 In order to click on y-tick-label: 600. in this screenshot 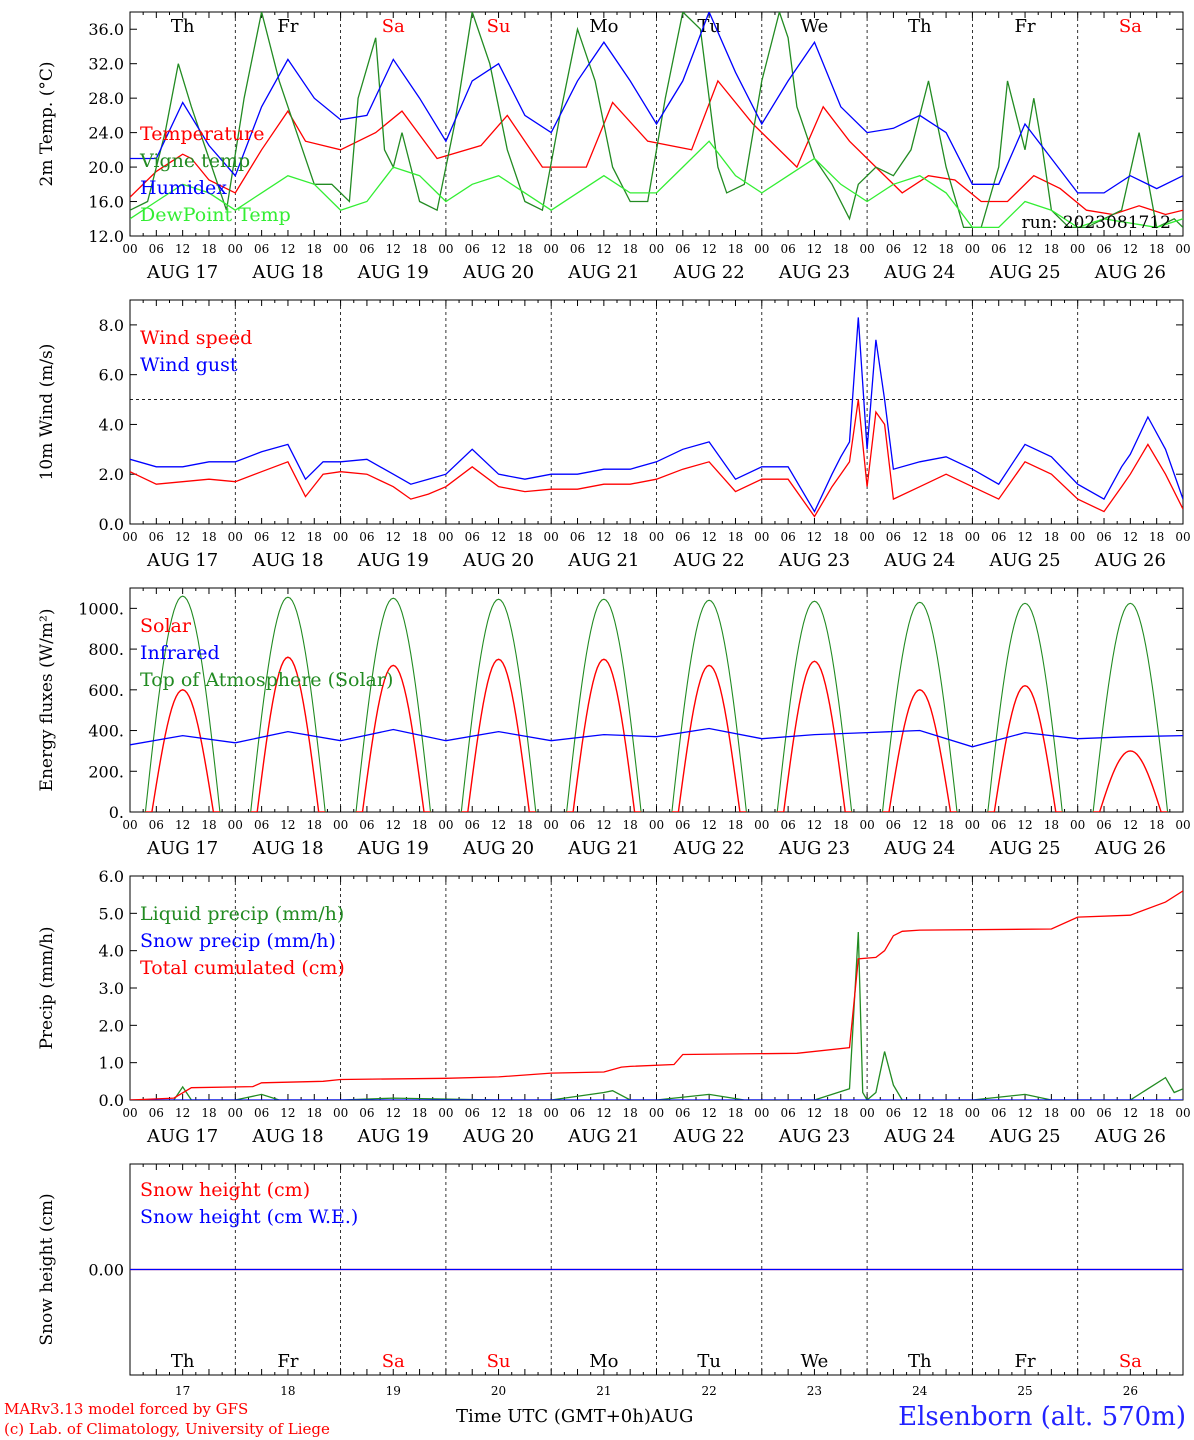, I will do `click(106, 690)`.